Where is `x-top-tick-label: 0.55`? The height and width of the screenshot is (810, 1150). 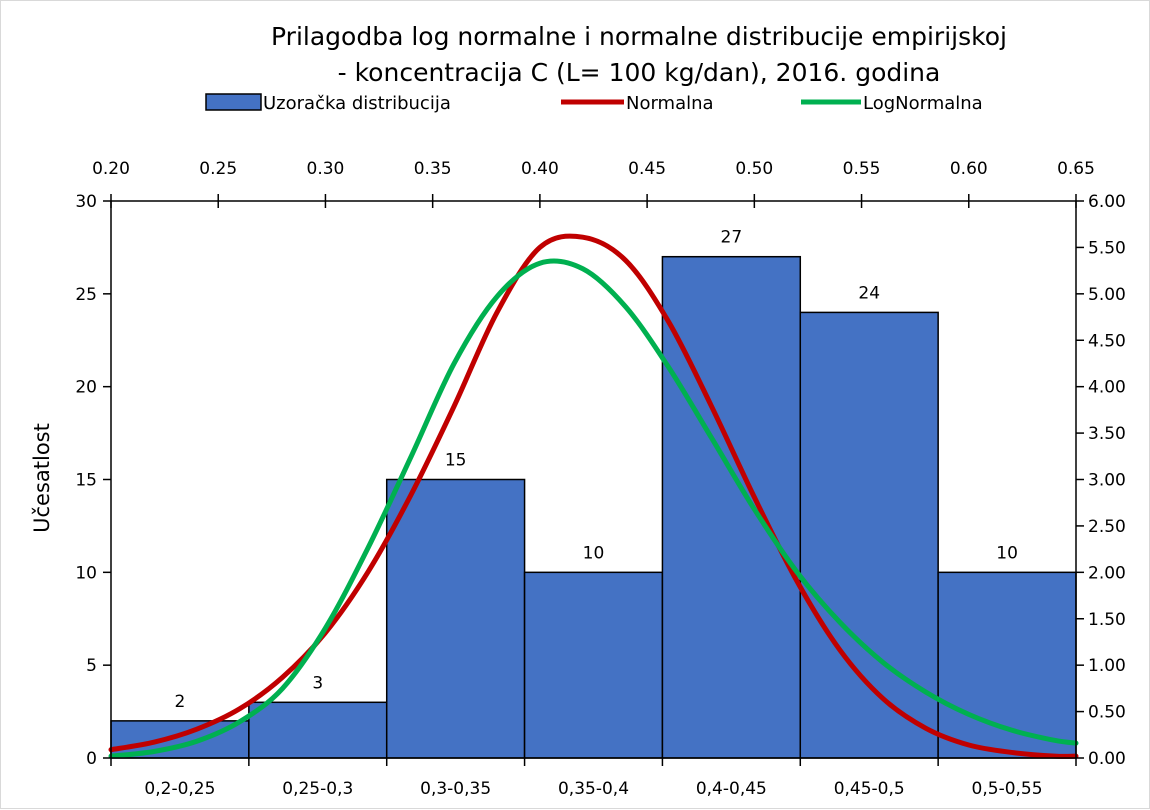
x-top-tick-label: 0.55 is located at coordinates (862, 169).